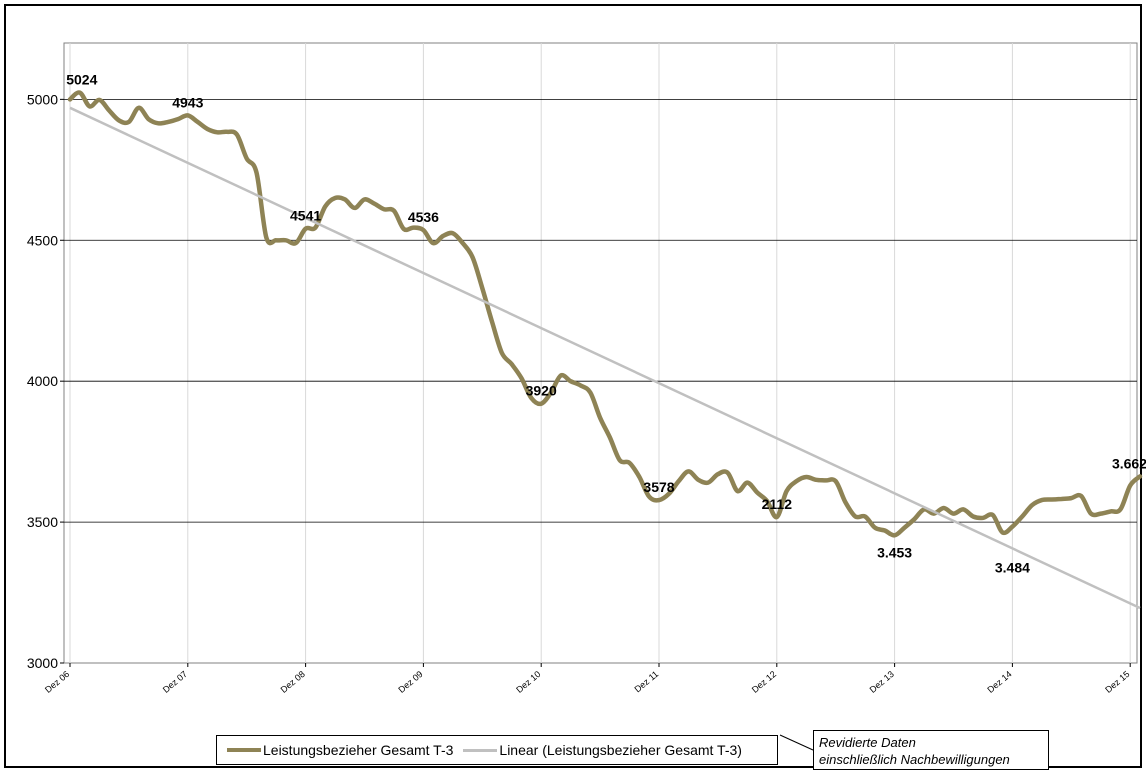 Image resolution: width=1146 pixels, height=772 pixels. I want to click on data-label: 4943, so click(187, 102).